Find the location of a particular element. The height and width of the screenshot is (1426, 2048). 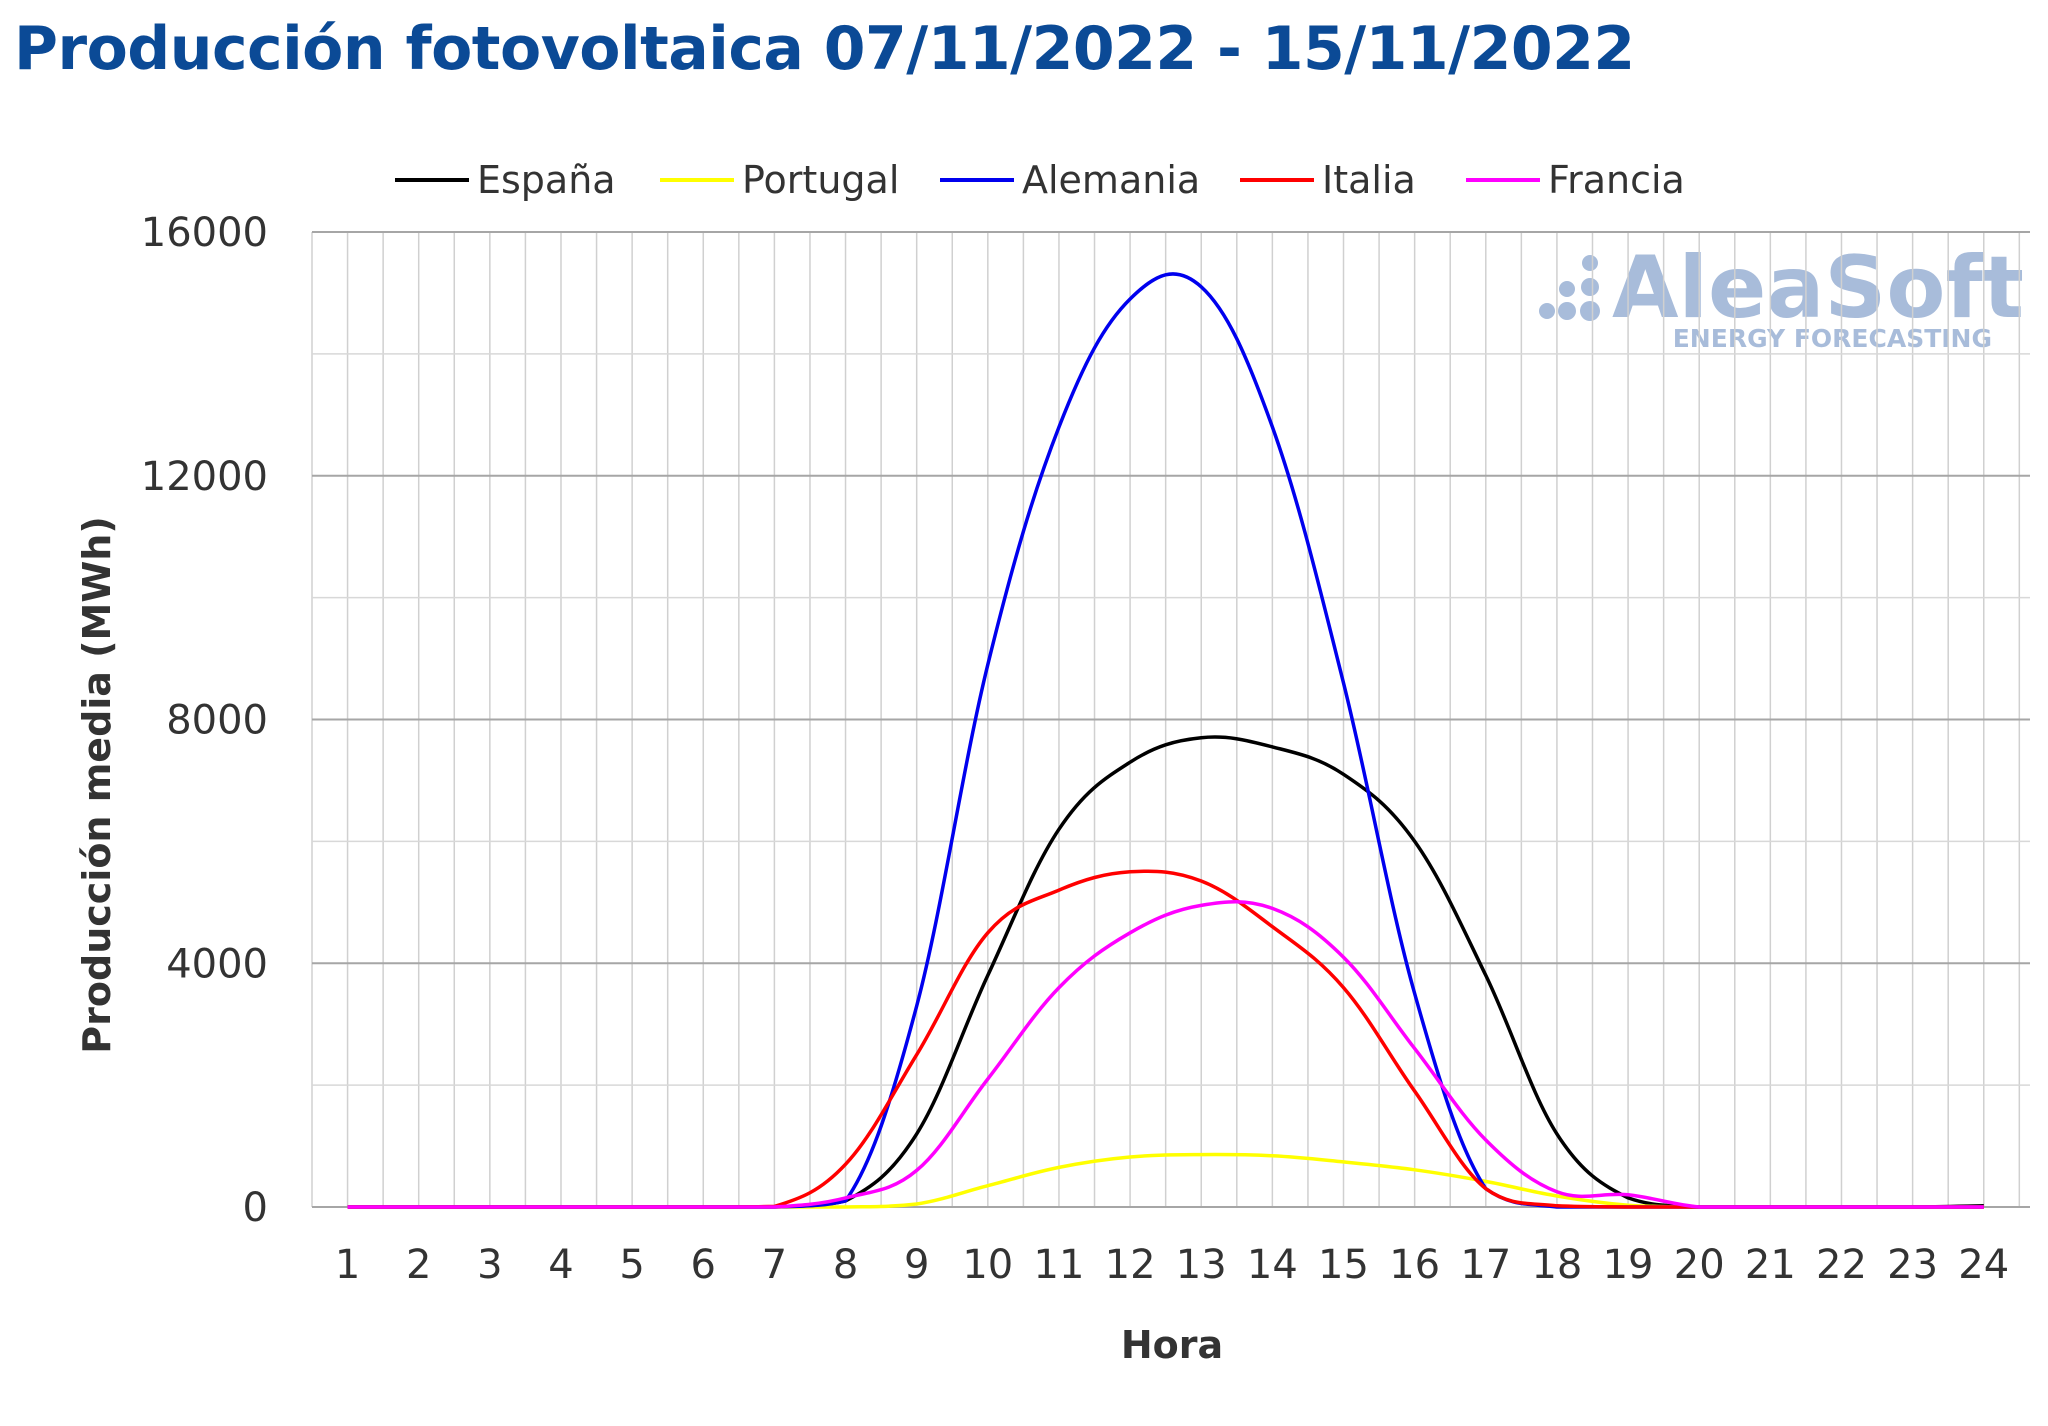

x-tick-label: 5 is located at coordinates (631, 1265).